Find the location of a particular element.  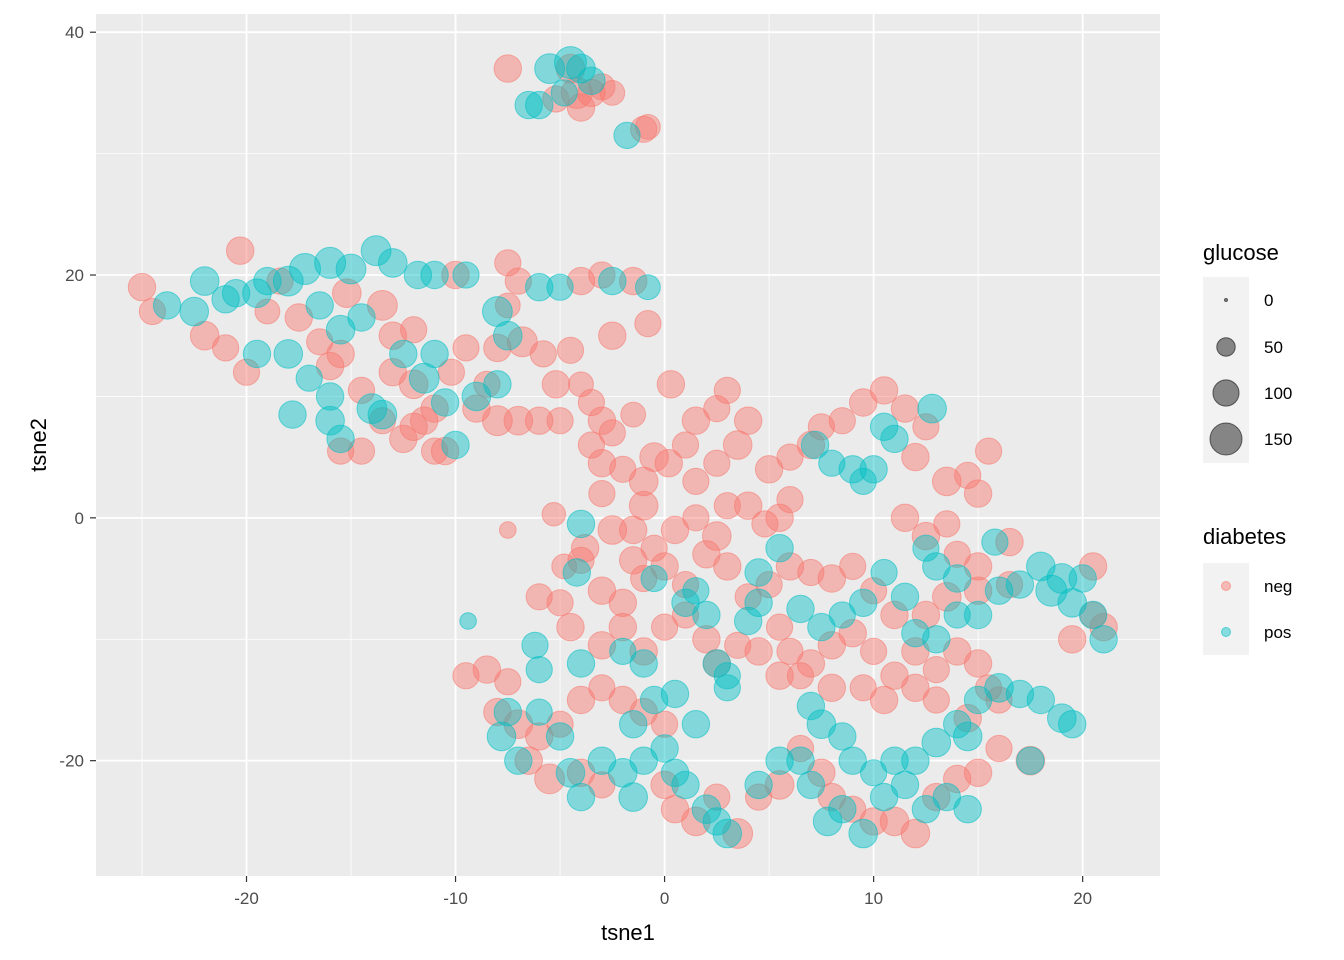

y-axis-title: tsne2 is located at coordinates (38, 445).